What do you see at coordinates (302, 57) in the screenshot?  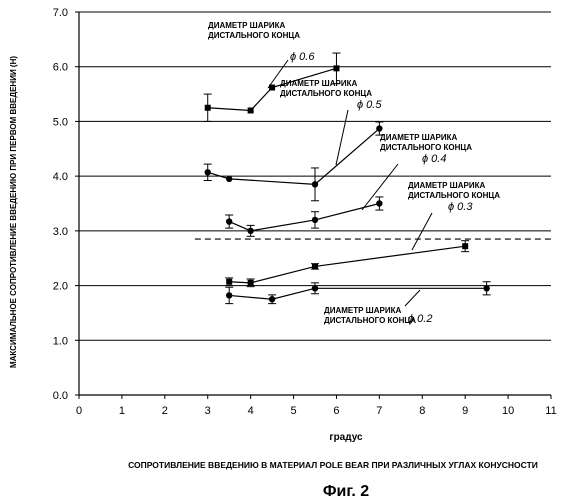 I see `annotation-diameter: ϕ 0.6` at bounding box center [302, 57].